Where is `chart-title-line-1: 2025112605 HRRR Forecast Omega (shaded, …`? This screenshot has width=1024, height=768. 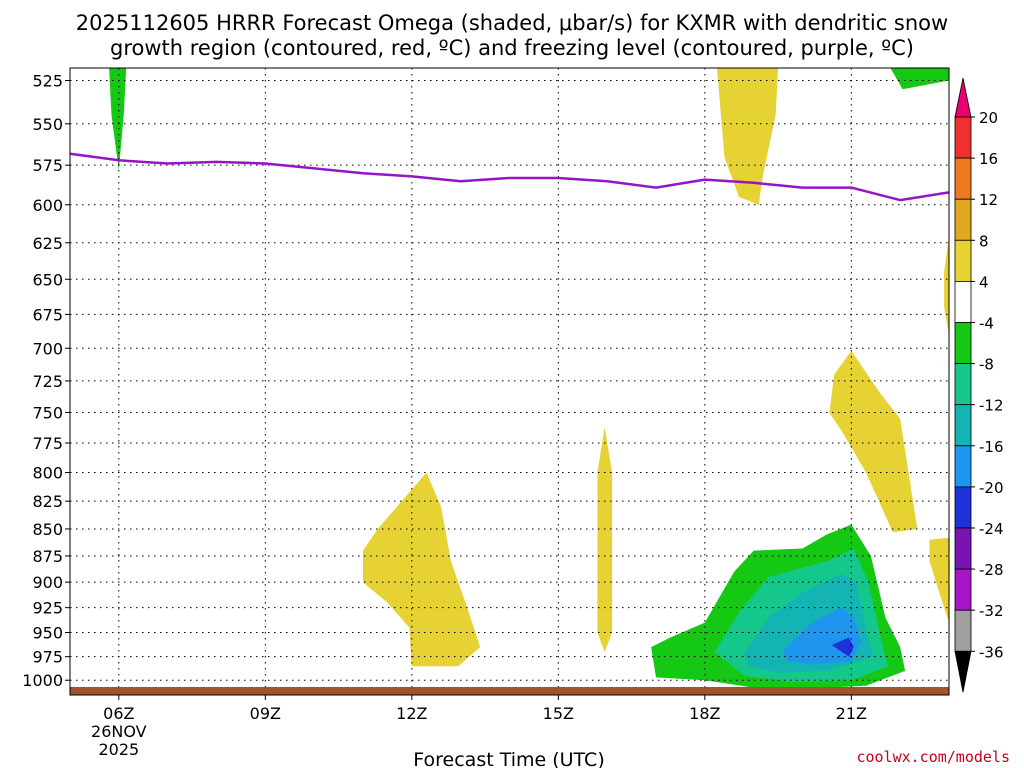 chart-title-line-1: 2025112605 HRRR Forecast Omega (shaded, … is located at coordinates (512, 23).